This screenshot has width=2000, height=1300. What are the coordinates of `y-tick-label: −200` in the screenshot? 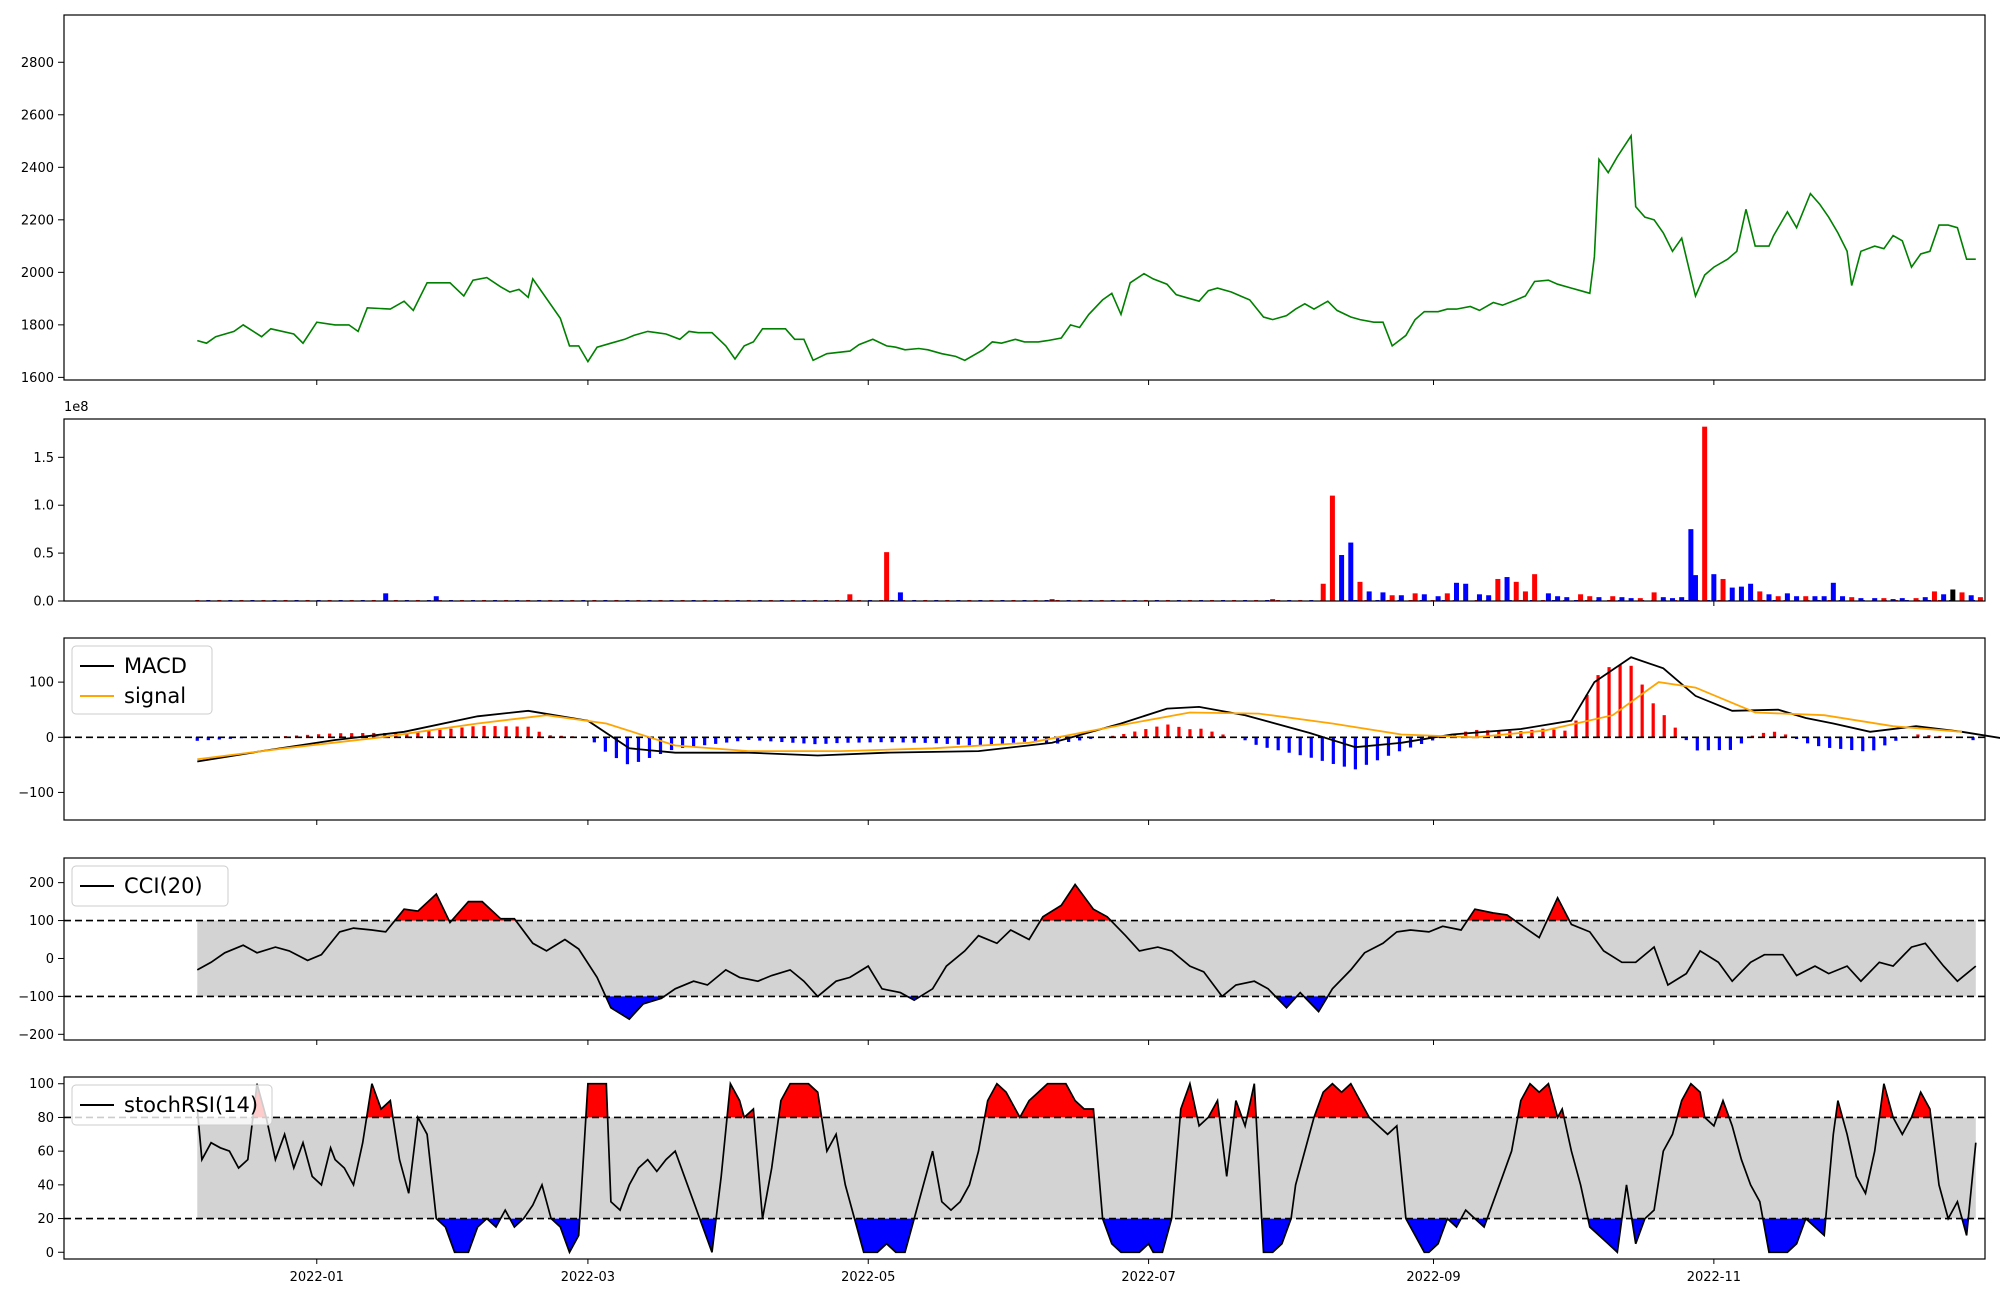 It's located at (36, 1035).